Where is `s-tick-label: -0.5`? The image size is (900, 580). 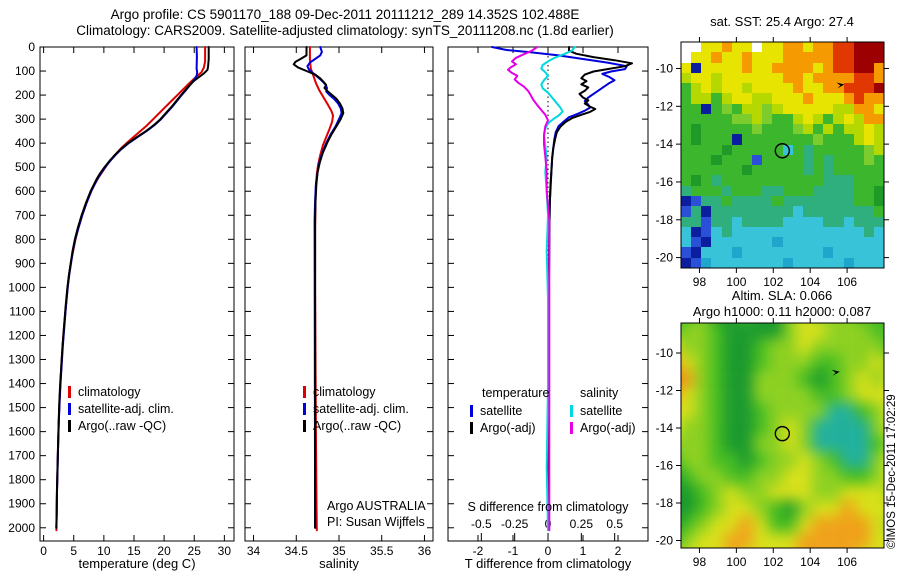 s-tick-label: -0.5 is located at coordinates (481, 524).